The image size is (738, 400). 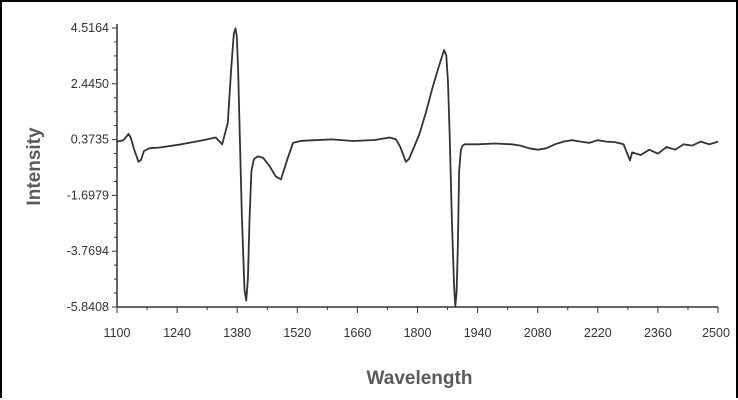 I want to click on x-axis-title: Wavelength, so click(x=420, y=378).